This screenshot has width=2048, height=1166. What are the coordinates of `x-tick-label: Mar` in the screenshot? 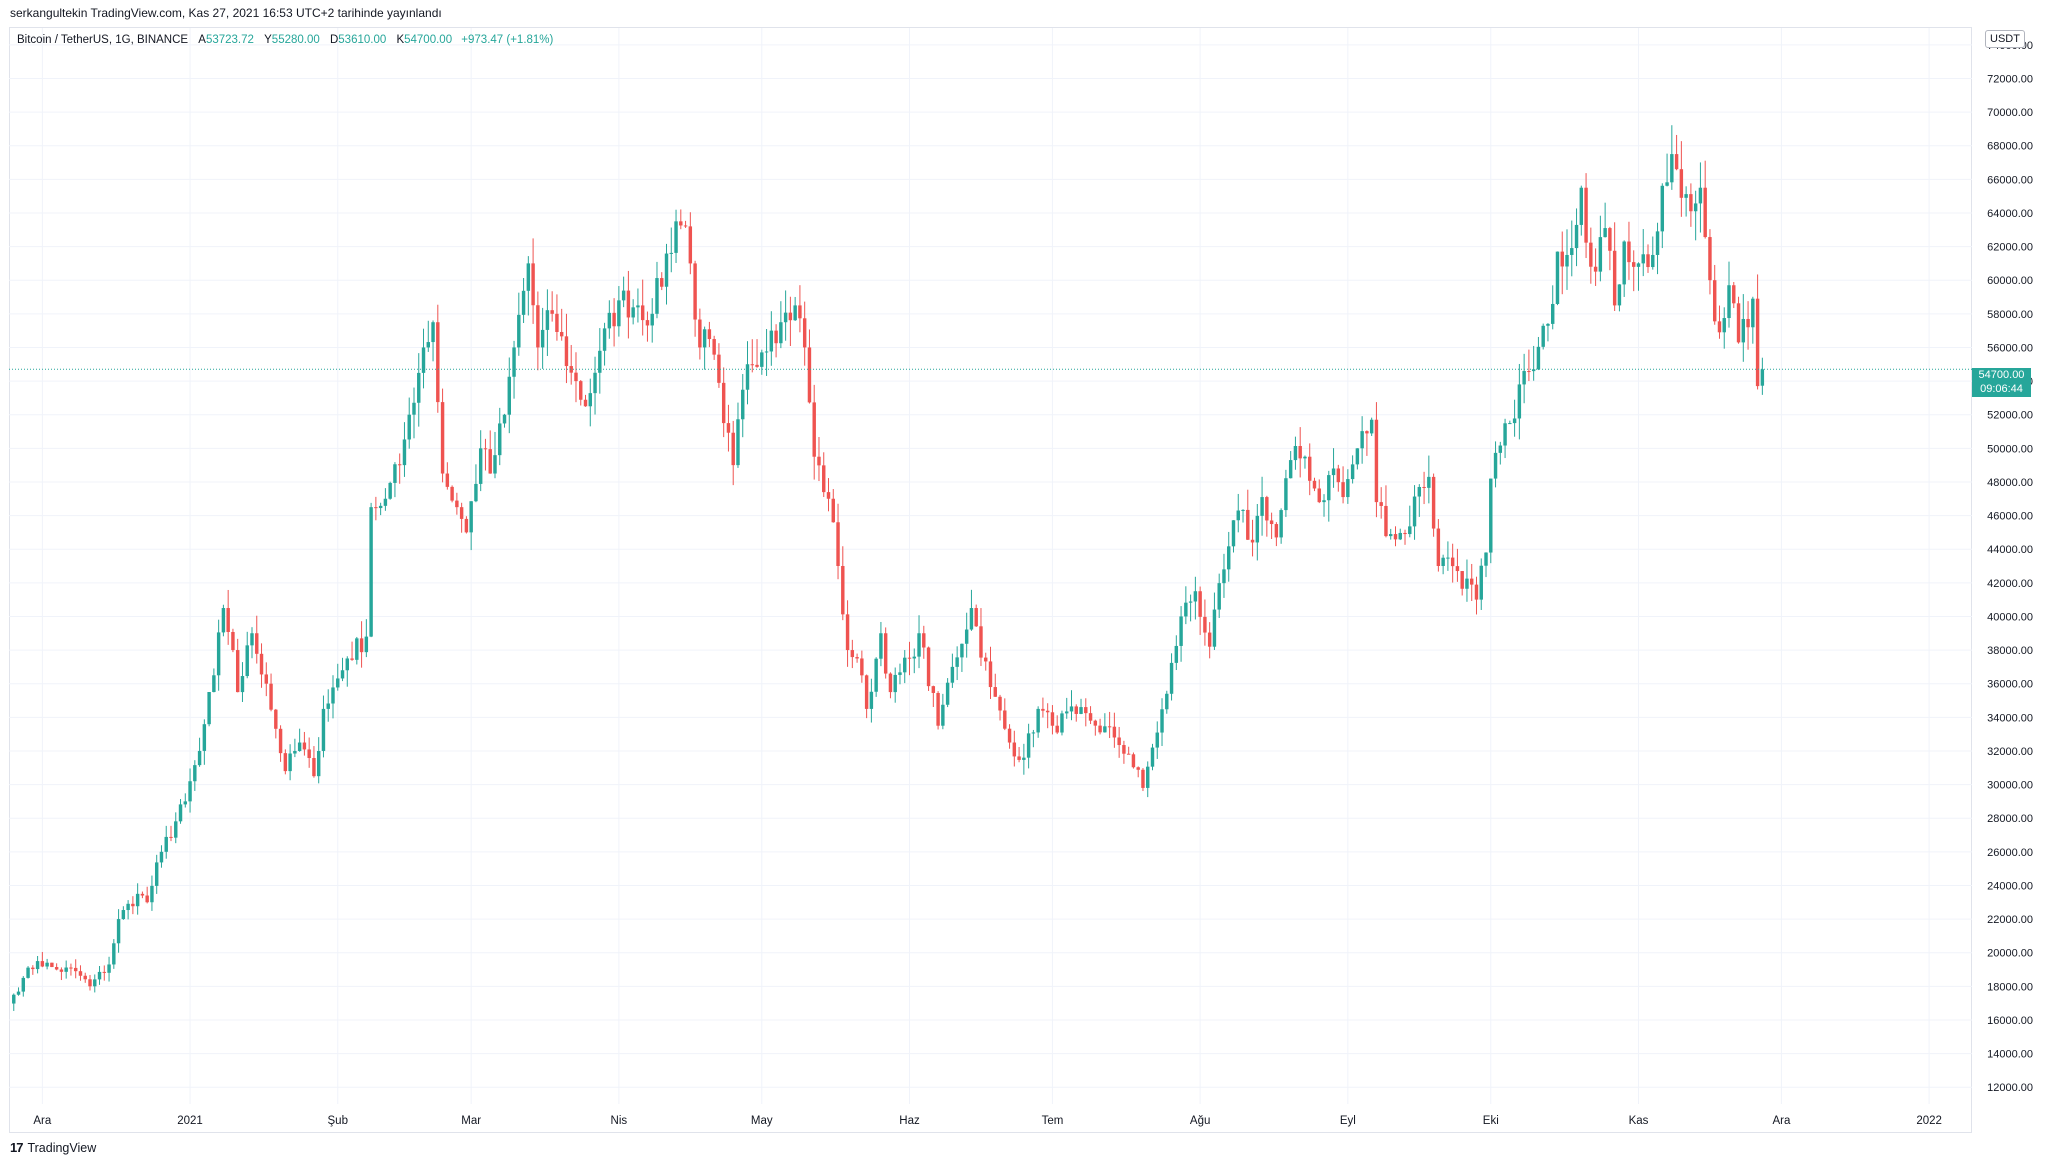 It's located at (471, 1121).